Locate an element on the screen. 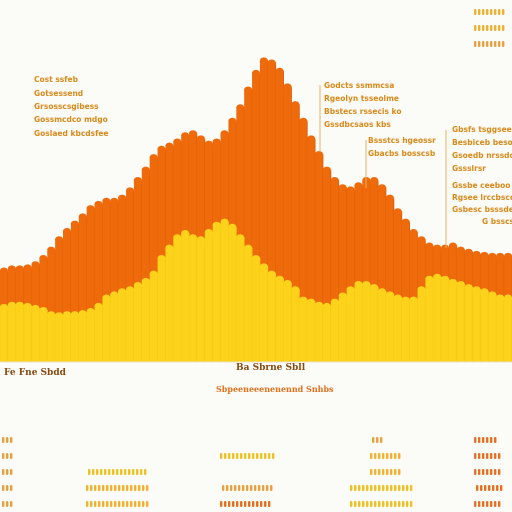 The height and width of the screenshot is (512, 512). annotation-mid-5: Bssstcs hgeossr is located at coordinates (402, 140).